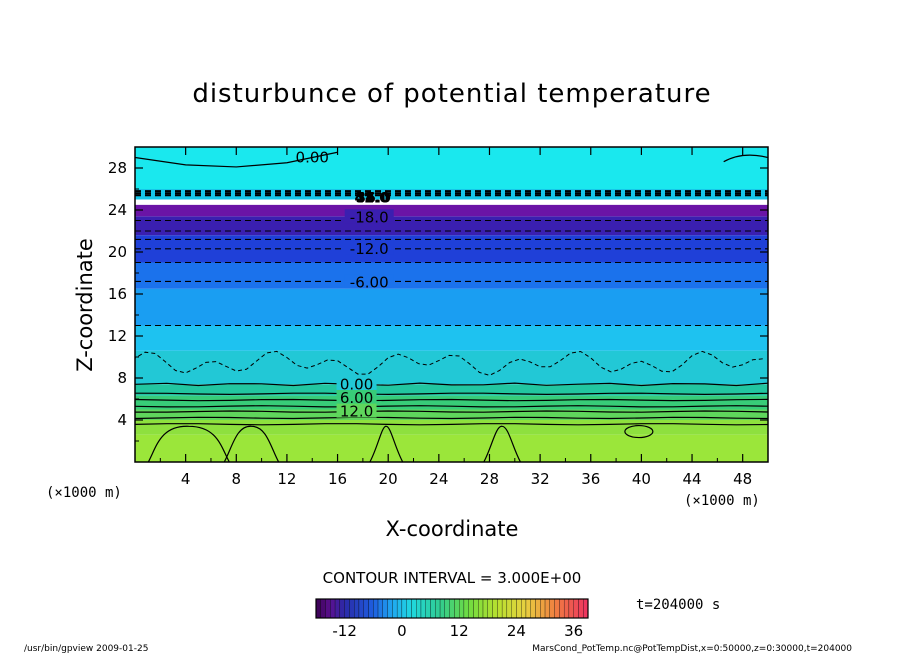 Image resolution: width=904 pixels, height=654 pixels. What do you see at coordinates (344, 631) in the screenshot?
I see `colorbar-tick-label-0: -12` at bounding box center [344, 631].